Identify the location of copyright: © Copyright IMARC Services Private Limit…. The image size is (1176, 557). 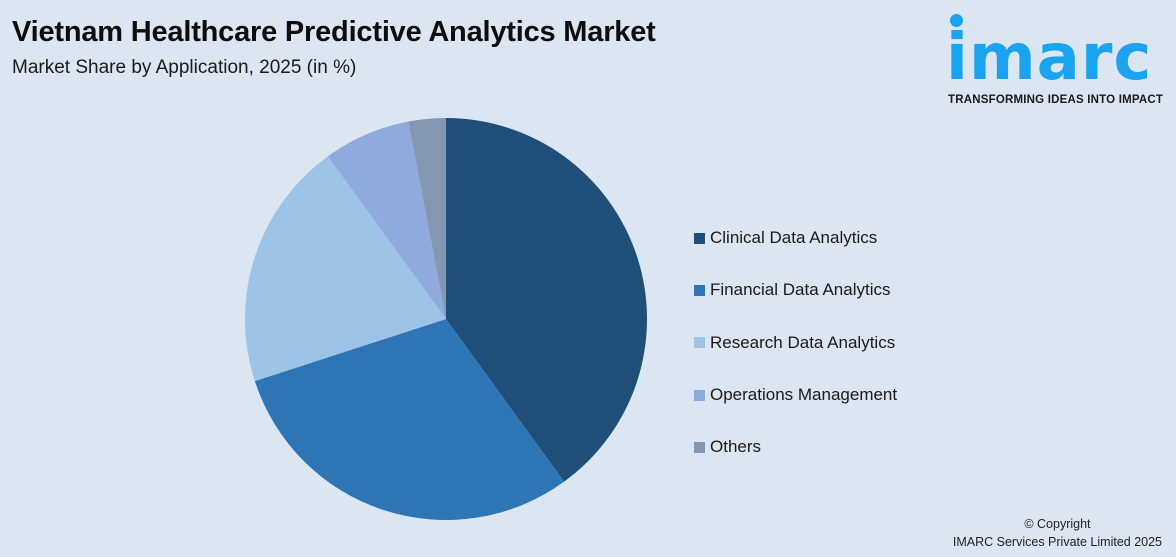
(1057, 533).